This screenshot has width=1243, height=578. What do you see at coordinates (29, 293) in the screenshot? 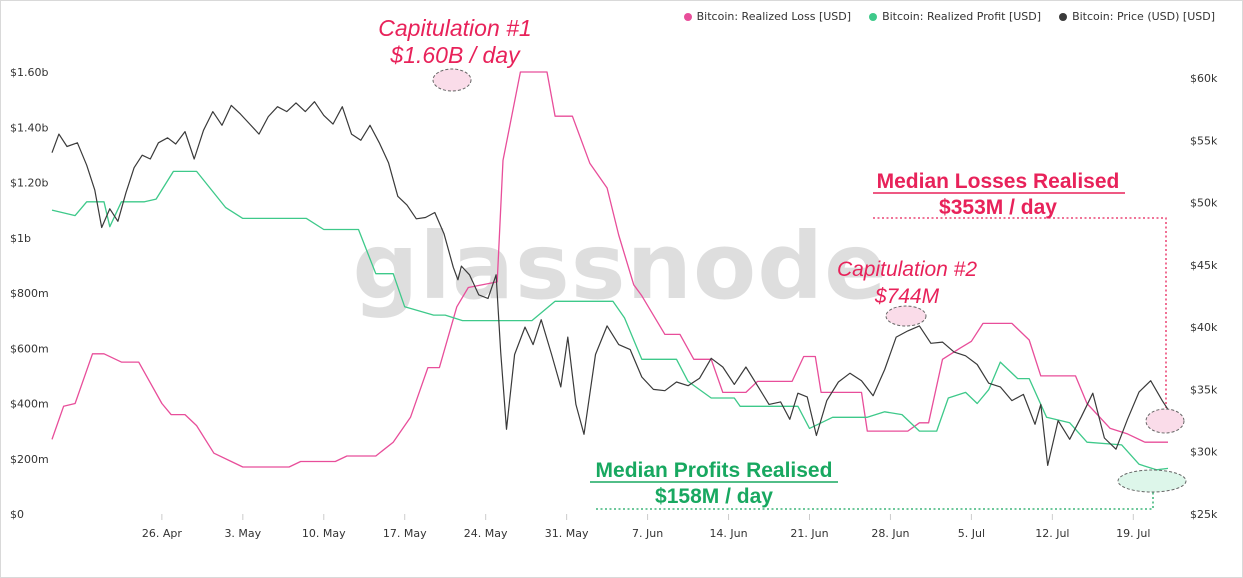
I see `y-left-tick-label: $800m` at bounding box center [29, 293].